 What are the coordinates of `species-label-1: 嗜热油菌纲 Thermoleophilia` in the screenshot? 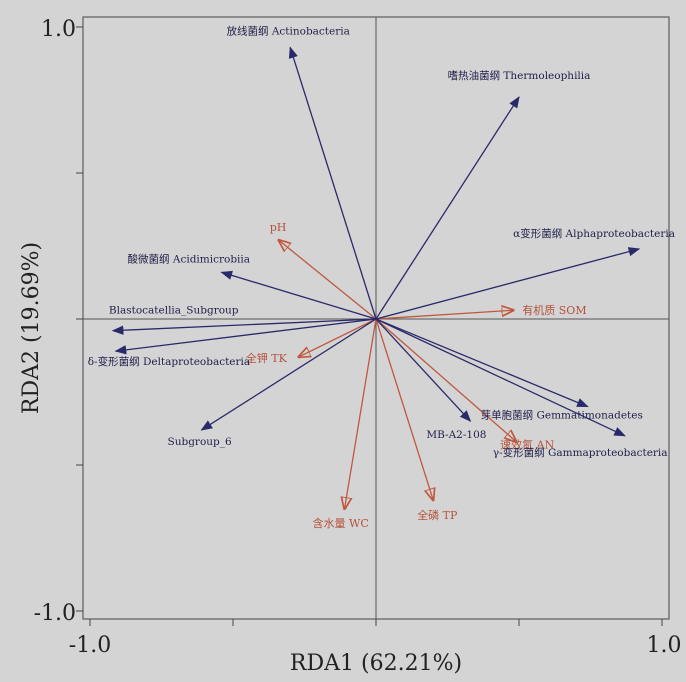 It's located at (519, 75).